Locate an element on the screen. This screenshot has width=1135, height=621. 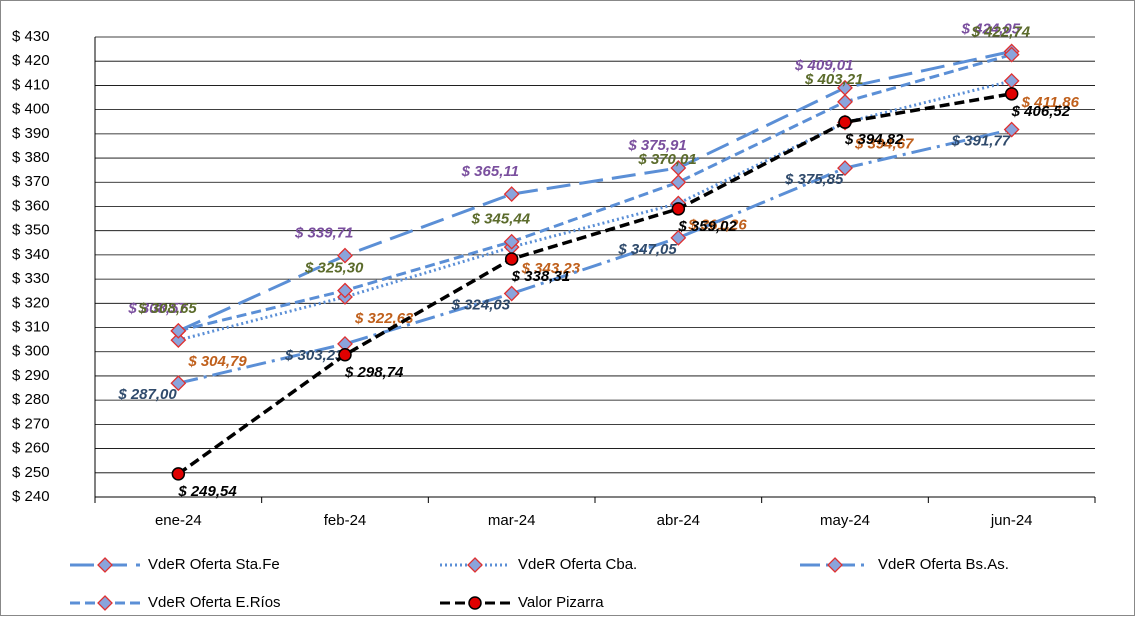
y-tick-label: $ 330 is located at coordinates (31, 278).